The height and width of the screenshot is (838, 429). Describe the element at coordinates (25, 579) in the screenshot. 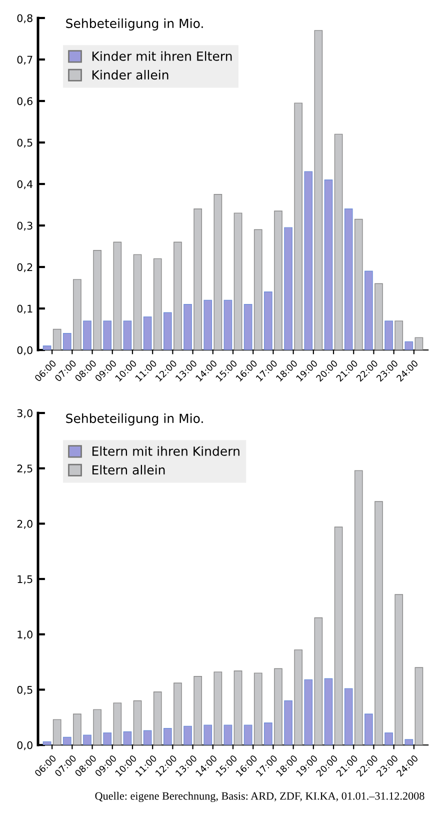

I see `y-tick-label: 1,5` at that location.